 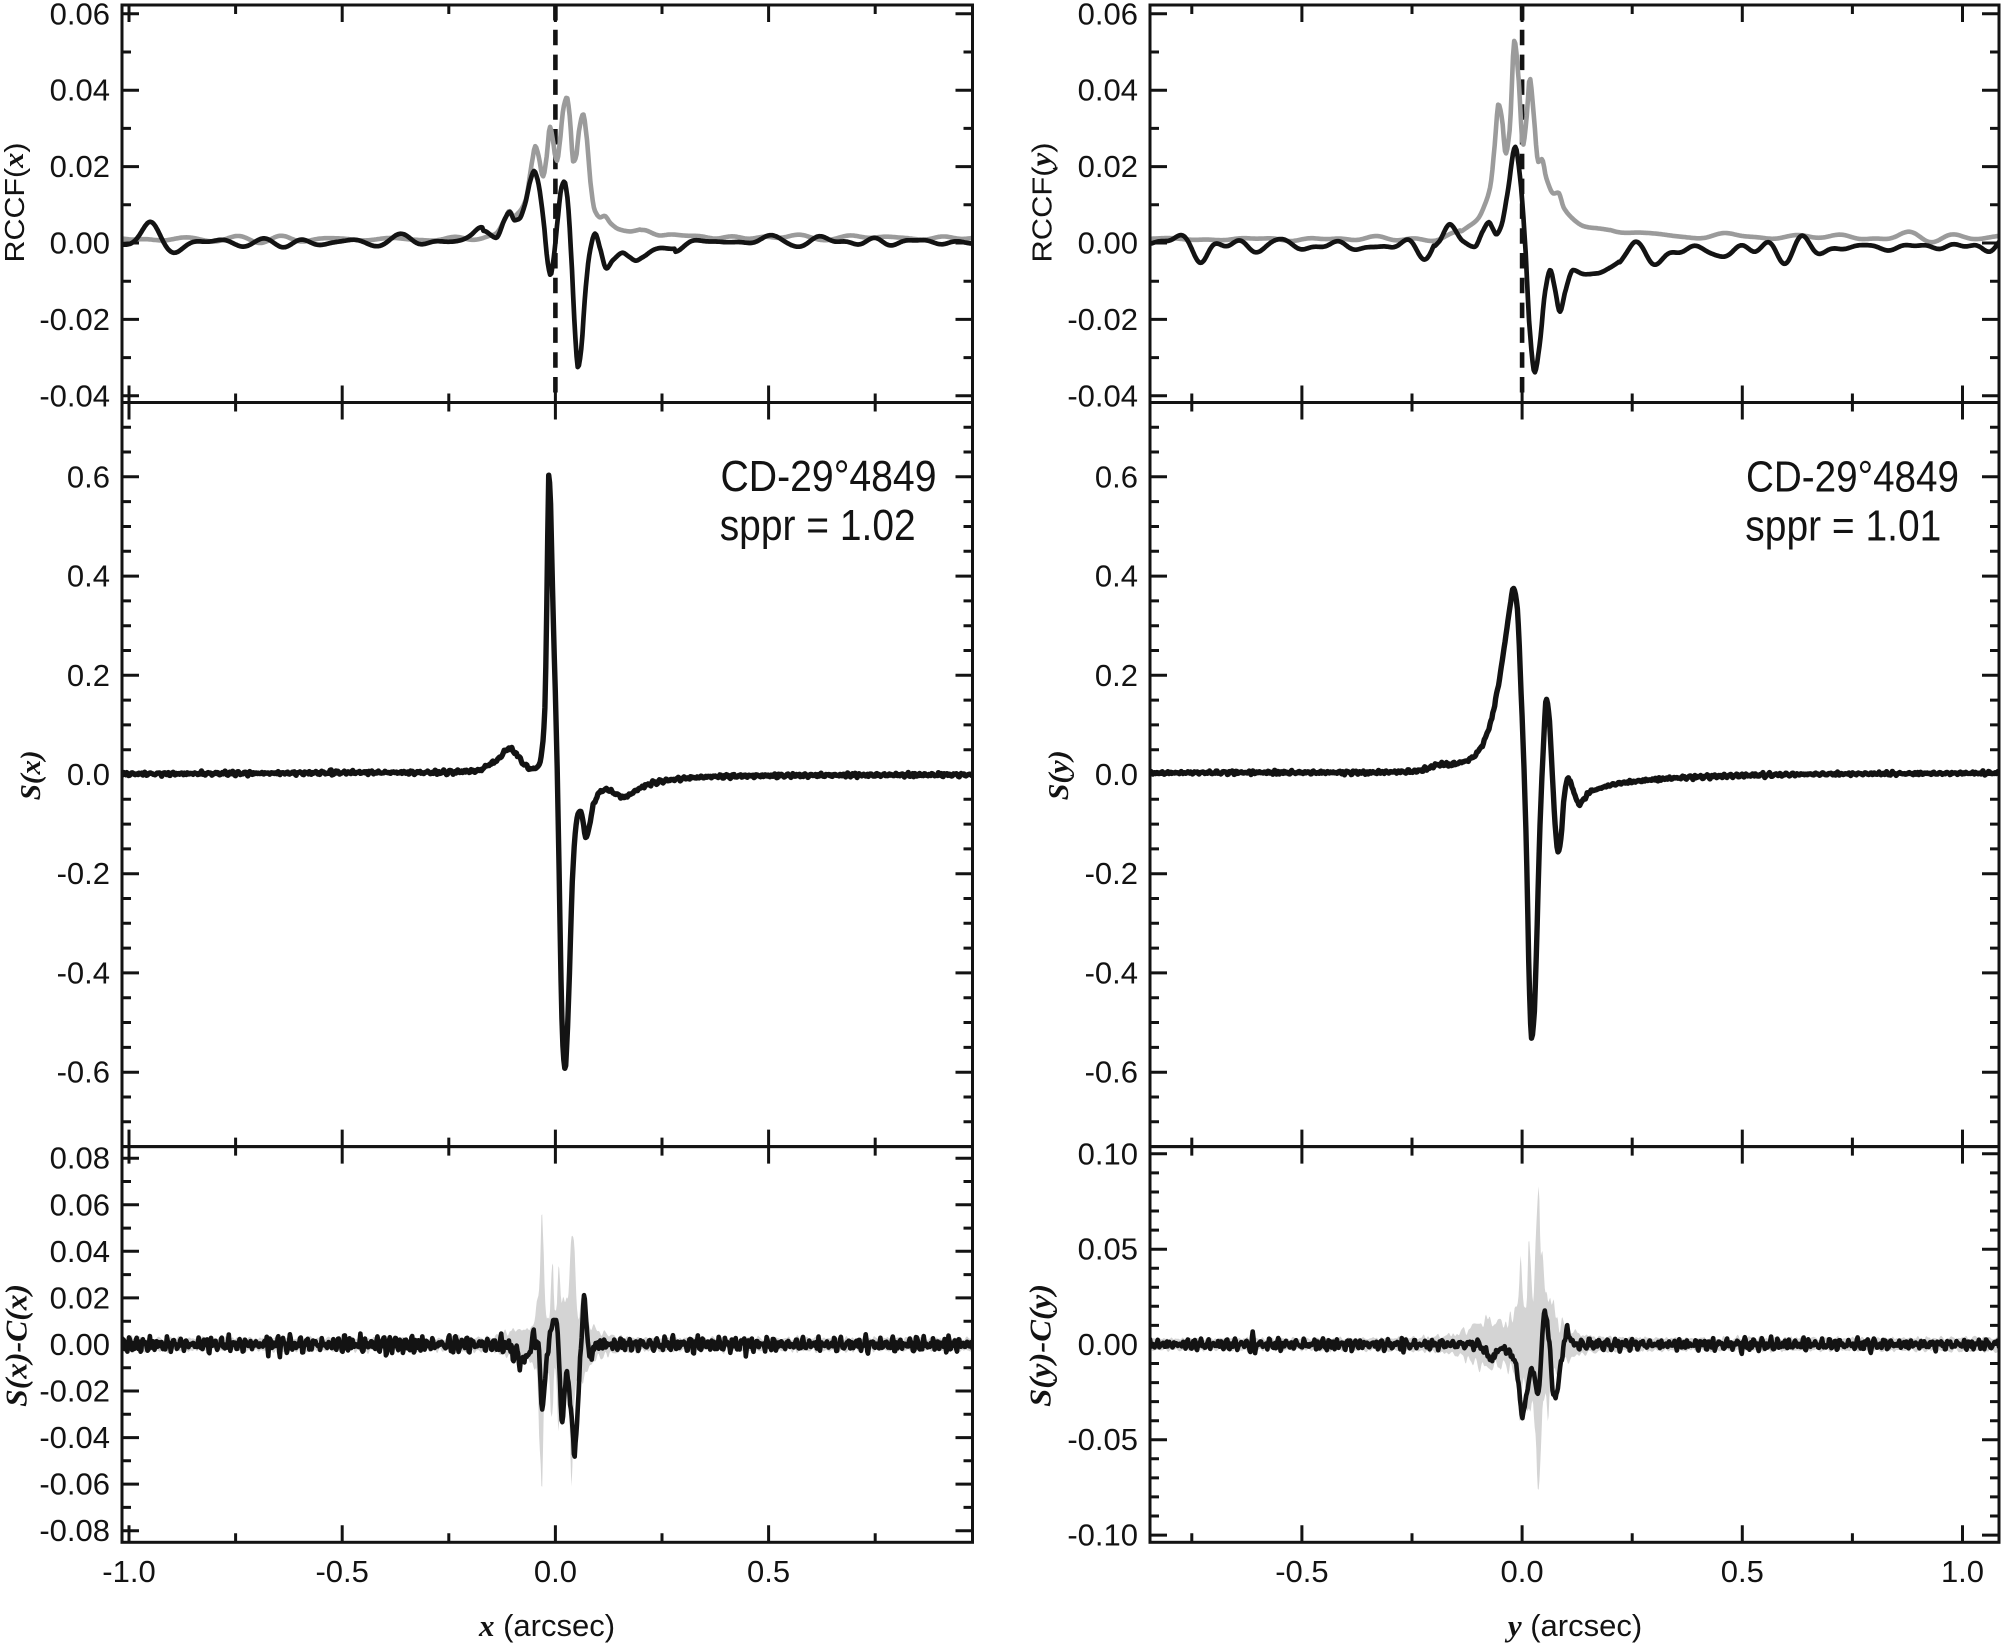 What do you see at coordinates (14, 203) in the screenshot?
I see `svg-text: RCCF(x)` at bounding box center [14, 203].